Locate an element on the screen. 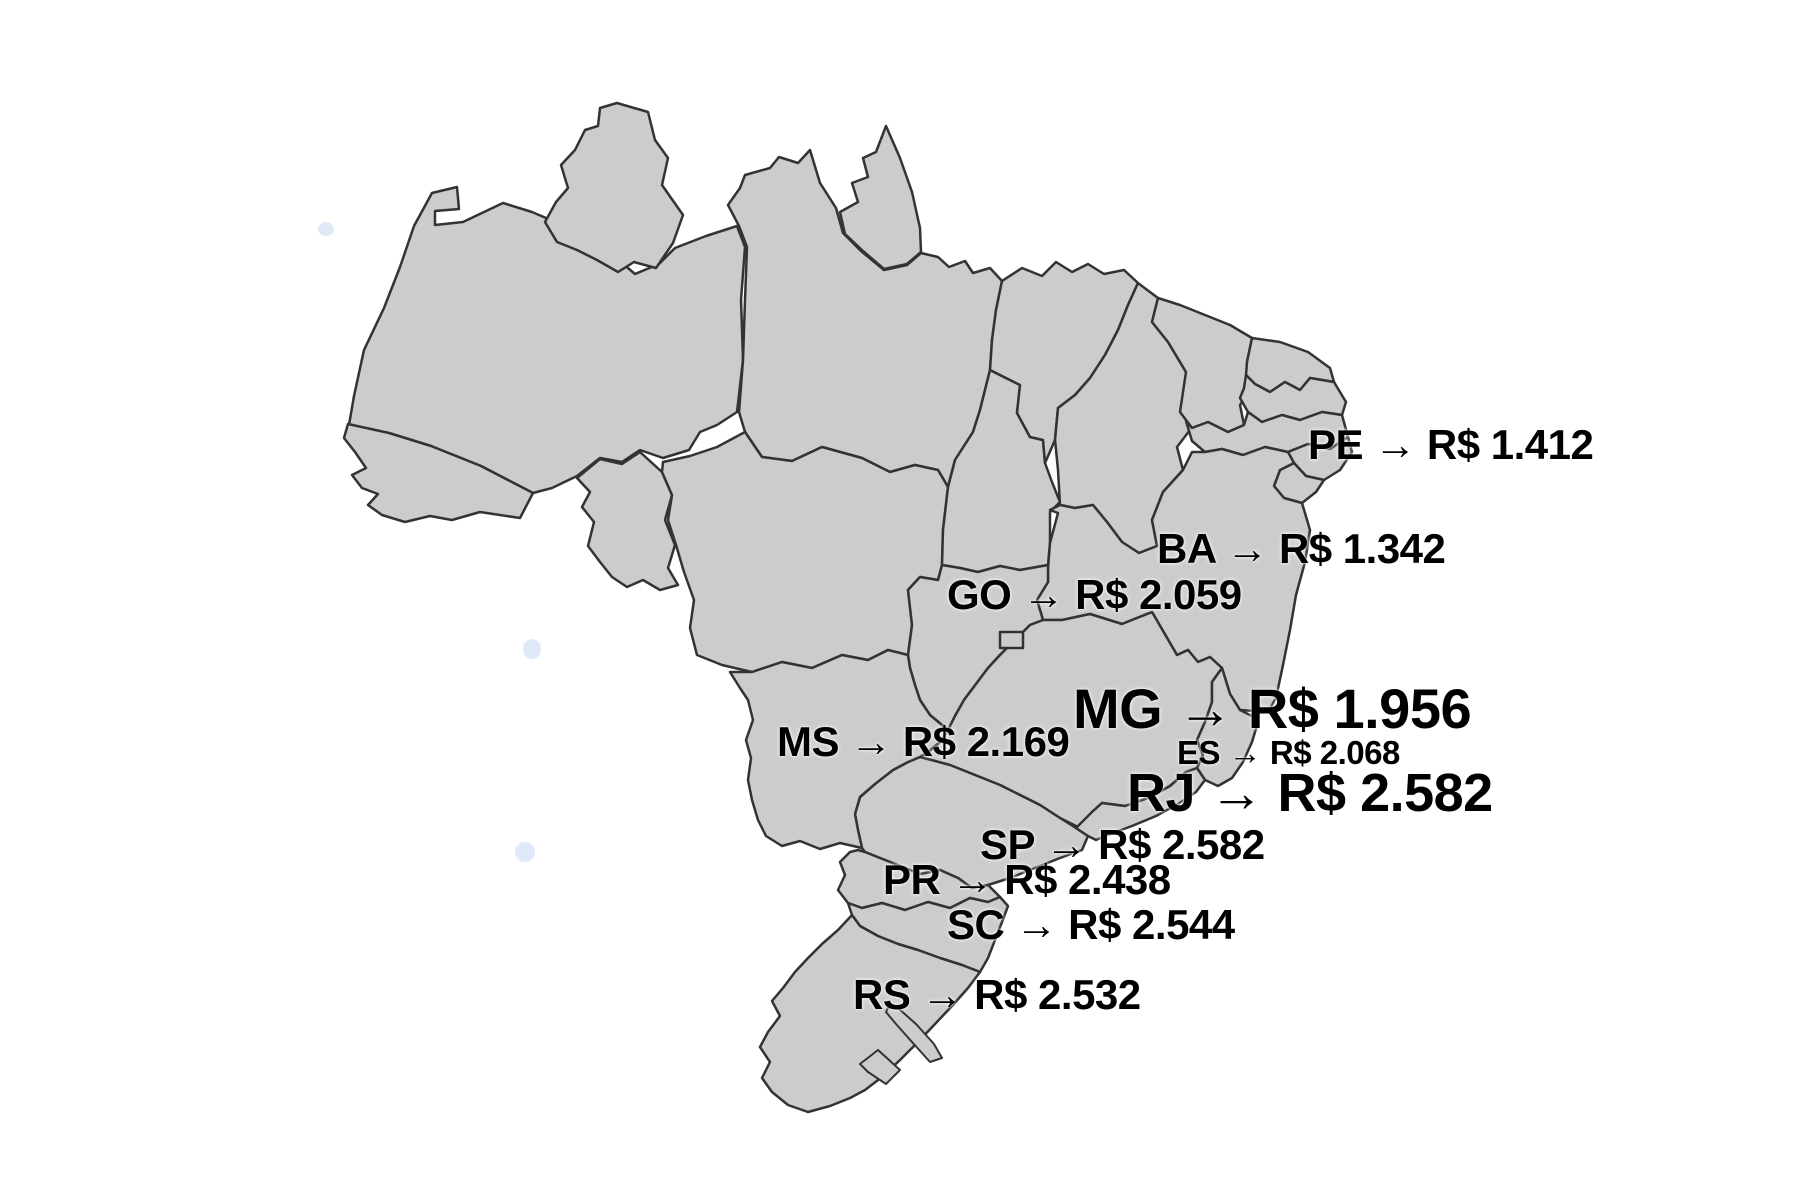 The image size is (1800, 1200). state-rio-de-janeiro is located at coordinates (1140, 804).